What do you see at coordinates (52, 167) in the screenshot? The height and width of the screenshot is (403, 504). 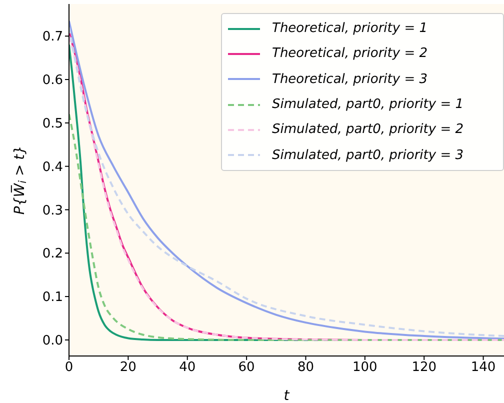 I see `y-tick-label: 0.4` at bounding box center [52, 167].